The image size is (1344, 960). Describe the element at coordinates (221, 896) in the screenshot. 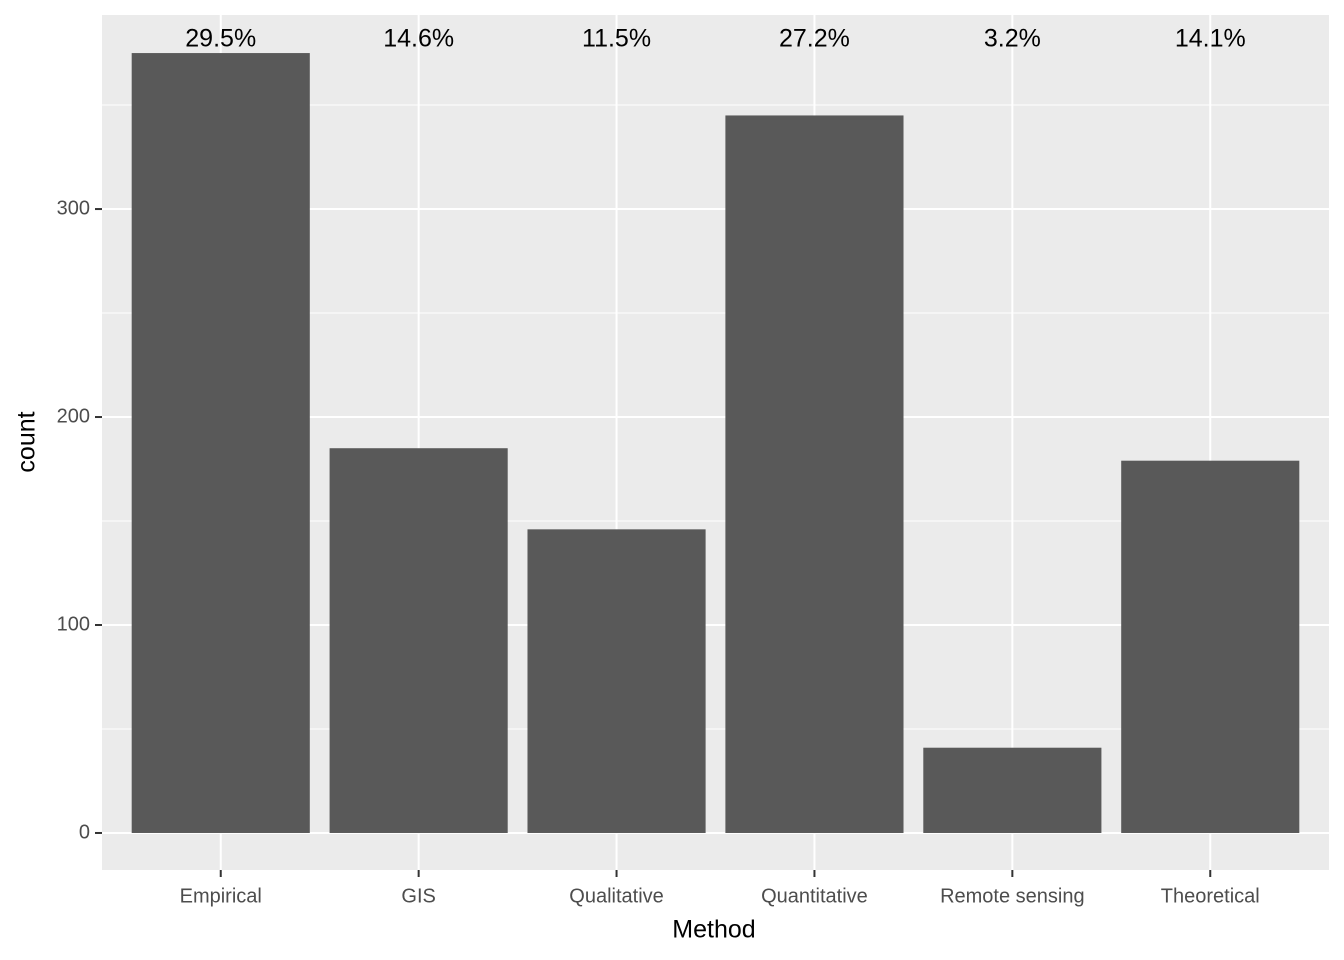

I see `x-tick-label: Empirical` at that location.